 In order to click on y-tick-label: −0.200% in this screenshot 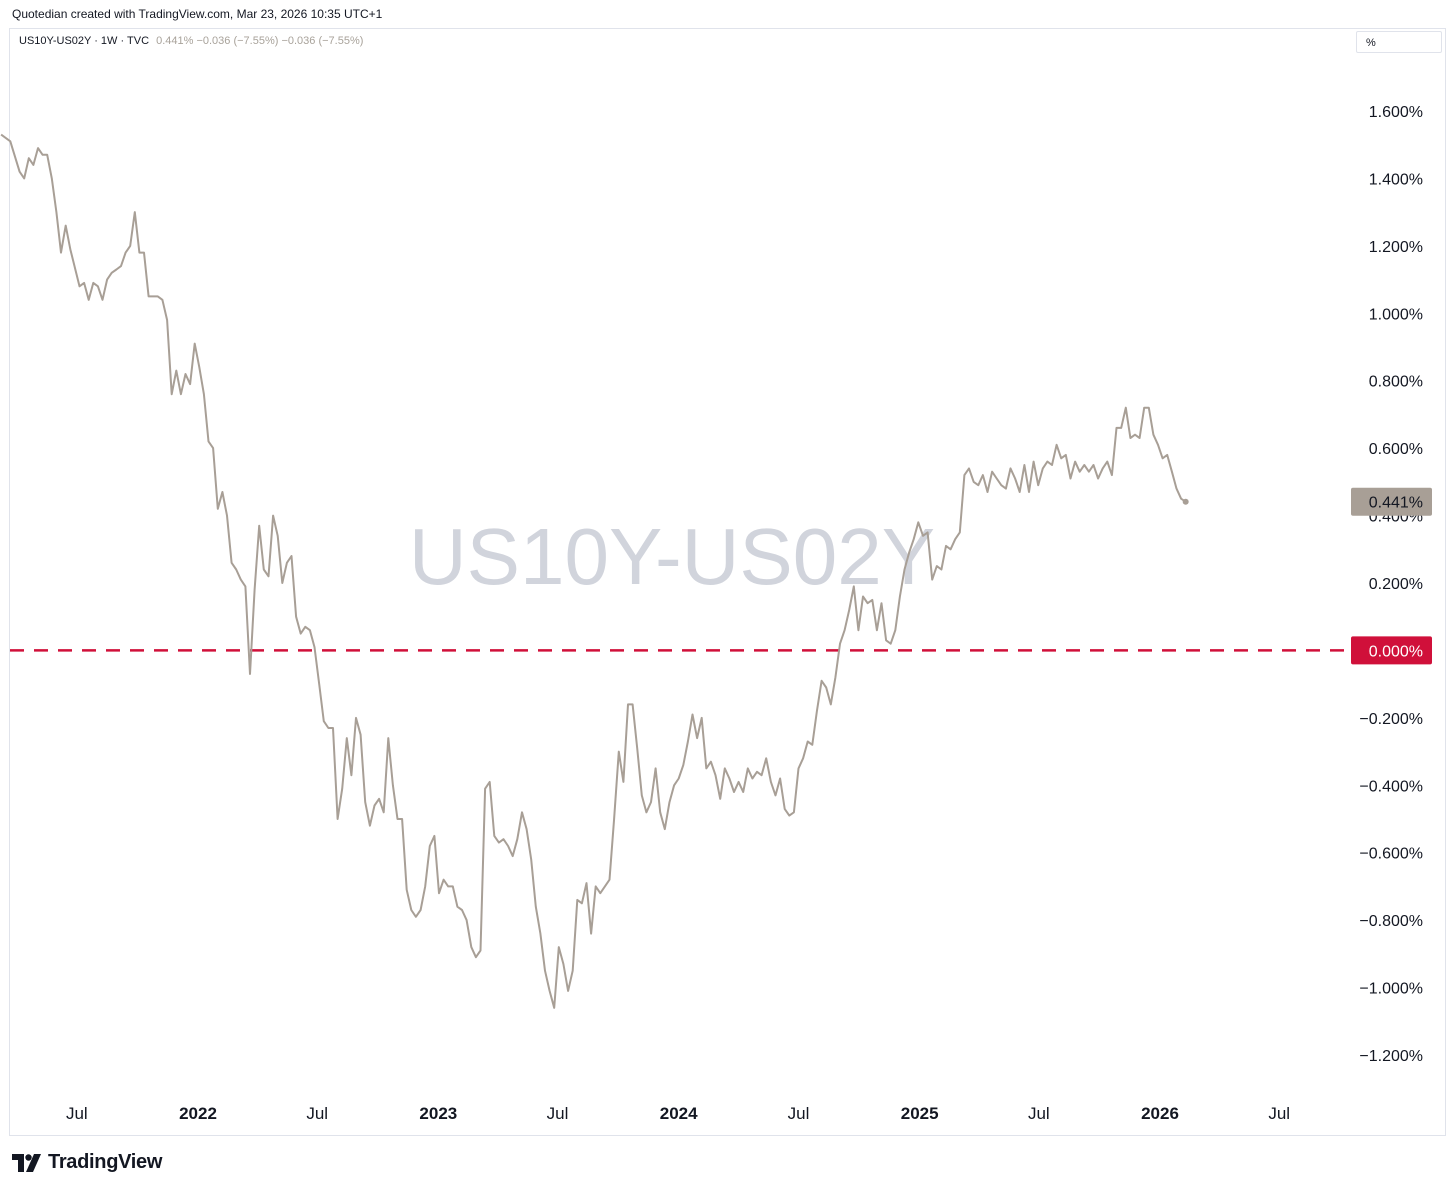, I will do `click(1391, 719)`.